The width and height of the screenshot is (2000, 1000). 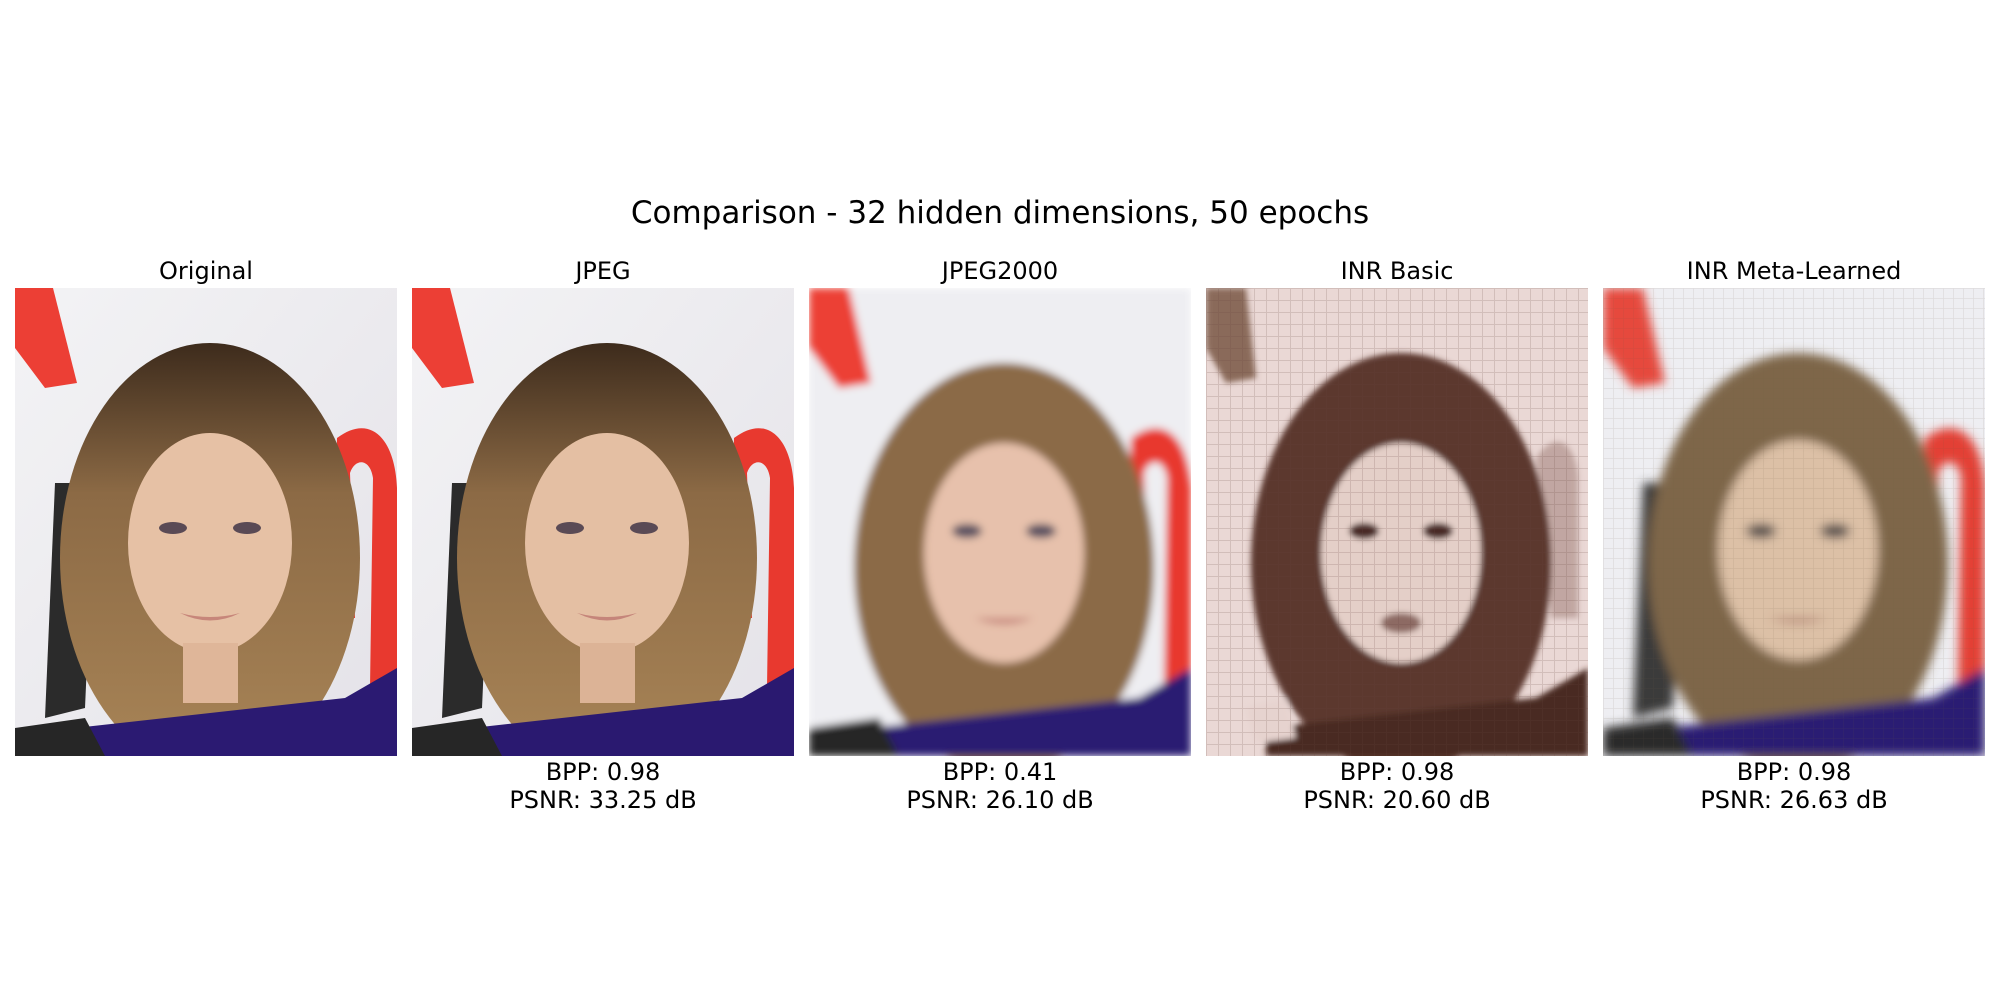 What do you see at coordinates (603, 800) in the screenshot?
I see `psnr-value: PSNR: 33.25 dB` at bounding box center [603, 800].